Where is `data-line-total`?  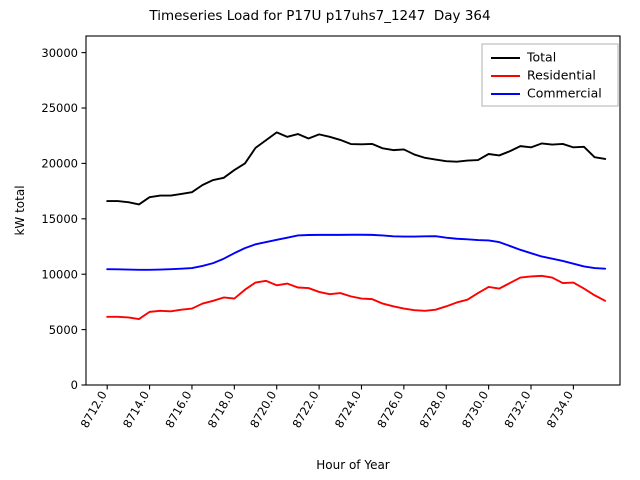
data-line-total is located at coordinates (356, 168).